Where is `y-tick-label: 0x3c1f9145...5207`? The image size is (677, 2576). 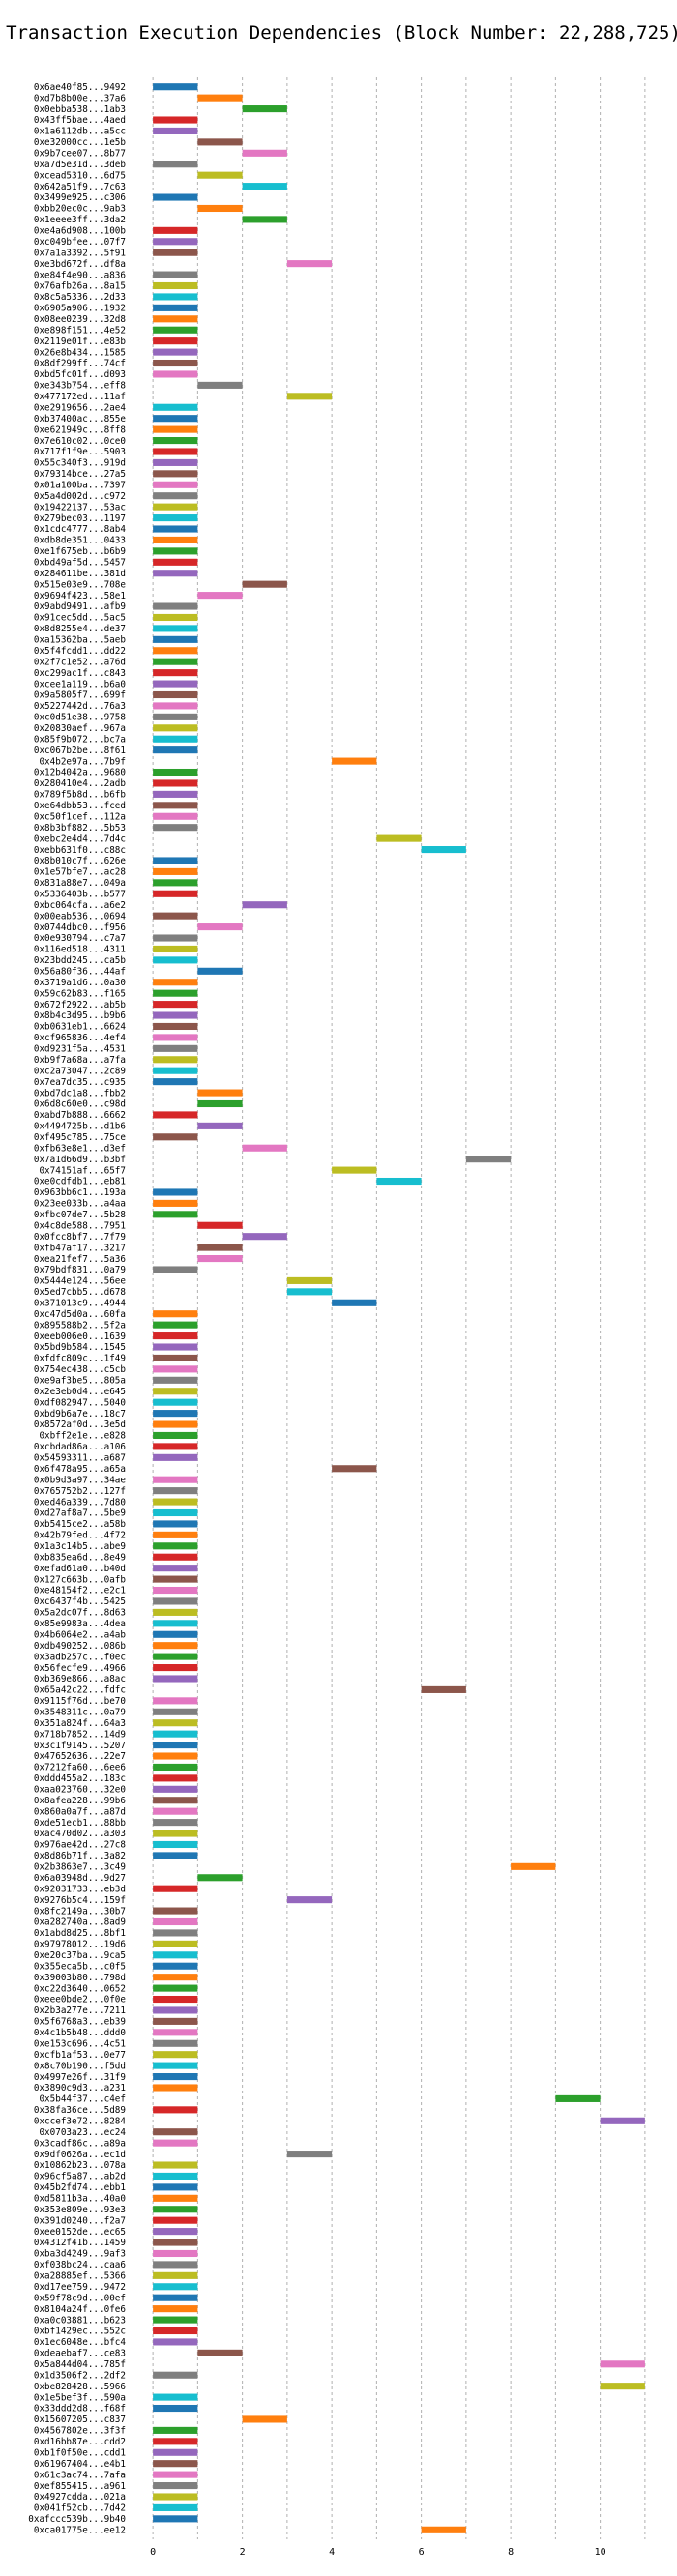 y-tick-label: 0x3c1f9145...5207 is located at coordinates (80, 1746).